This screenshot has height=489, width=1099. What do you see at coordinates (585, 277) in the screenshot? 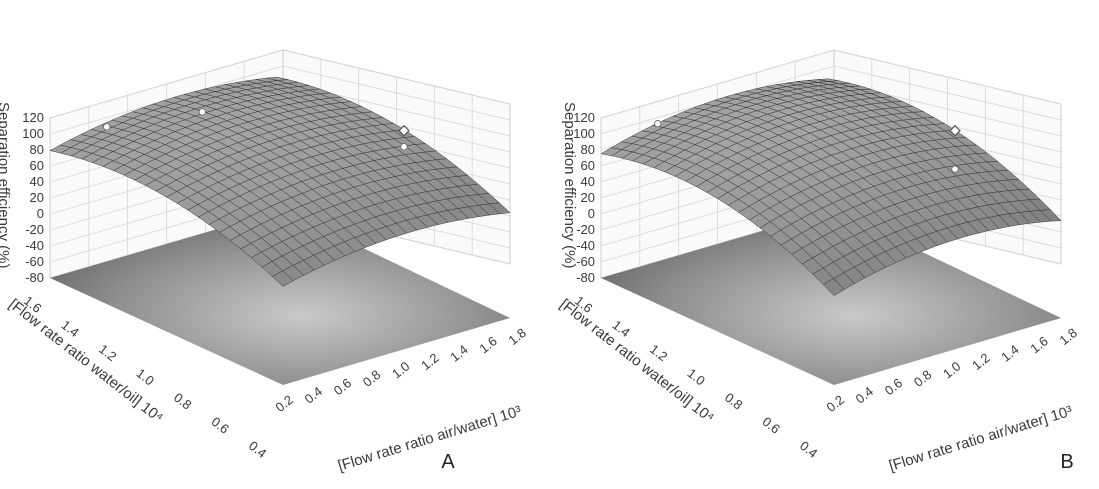
I see `b-z-tick-label: -80` at bounding box center [585, 277].